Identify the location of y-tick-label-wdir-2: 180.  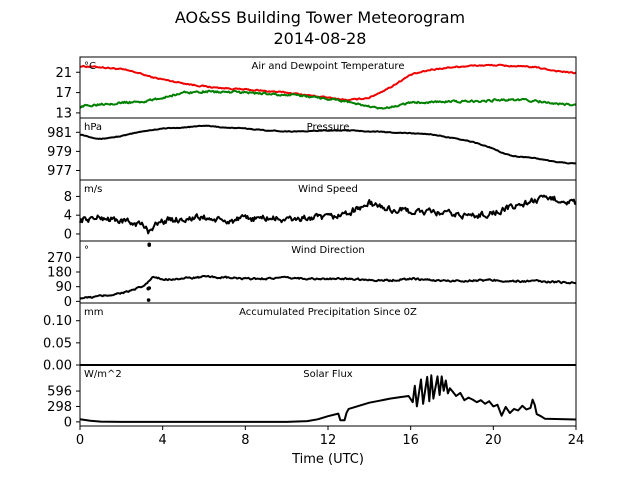
(59, 273).